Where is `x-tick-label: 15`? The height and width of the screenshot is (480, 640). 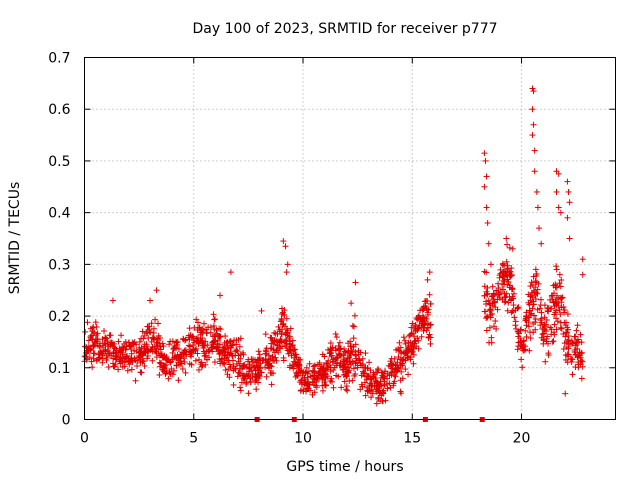
x-tick-label: 15 is located at coordinates (412, 439).